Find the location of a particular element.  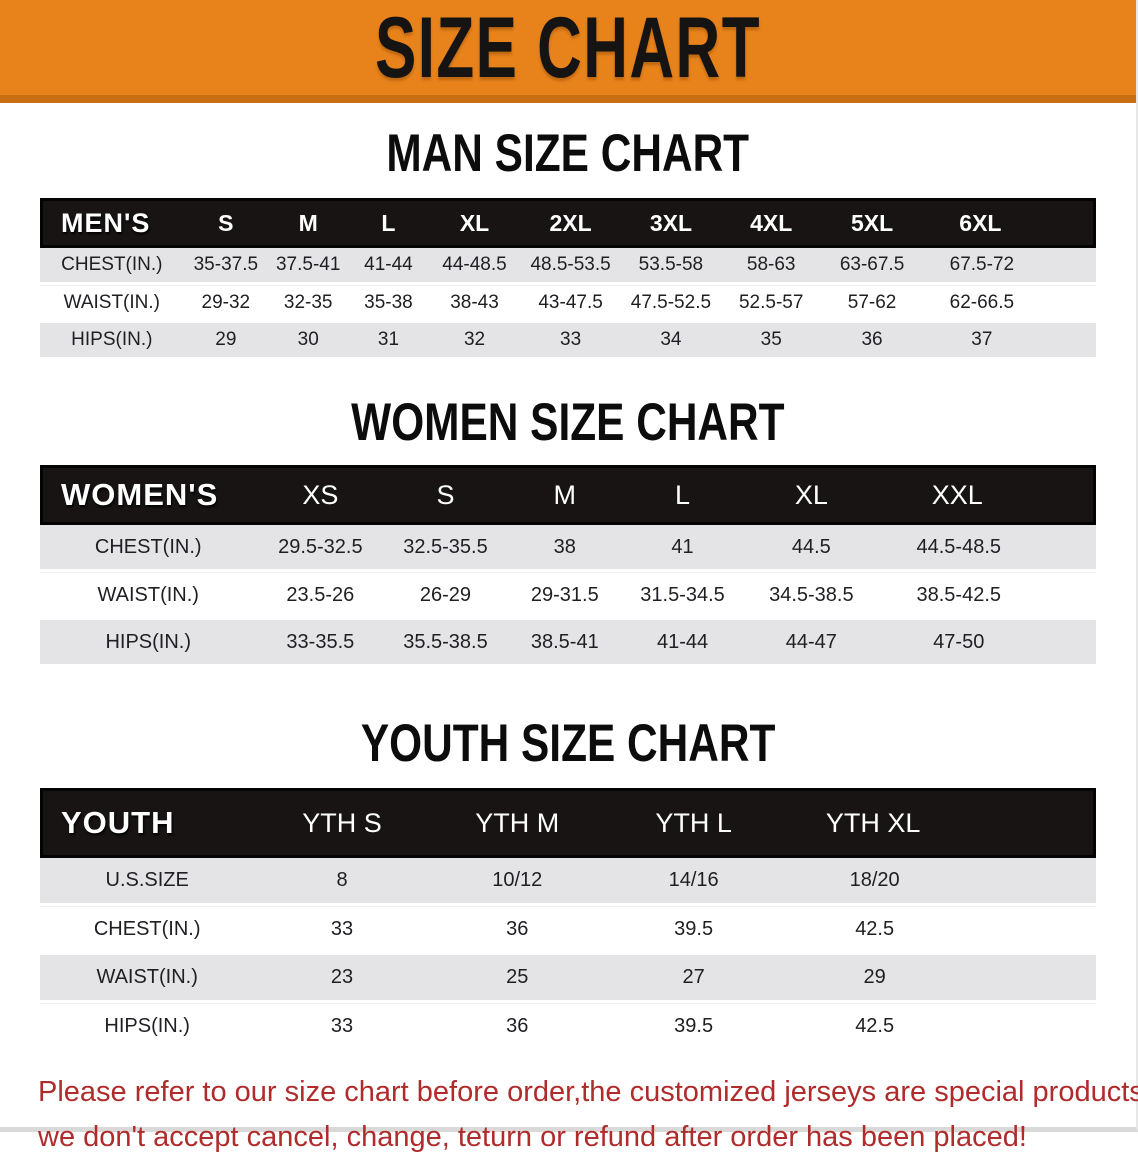

banner: SIZE CHART is located at coordinates (568, 51).